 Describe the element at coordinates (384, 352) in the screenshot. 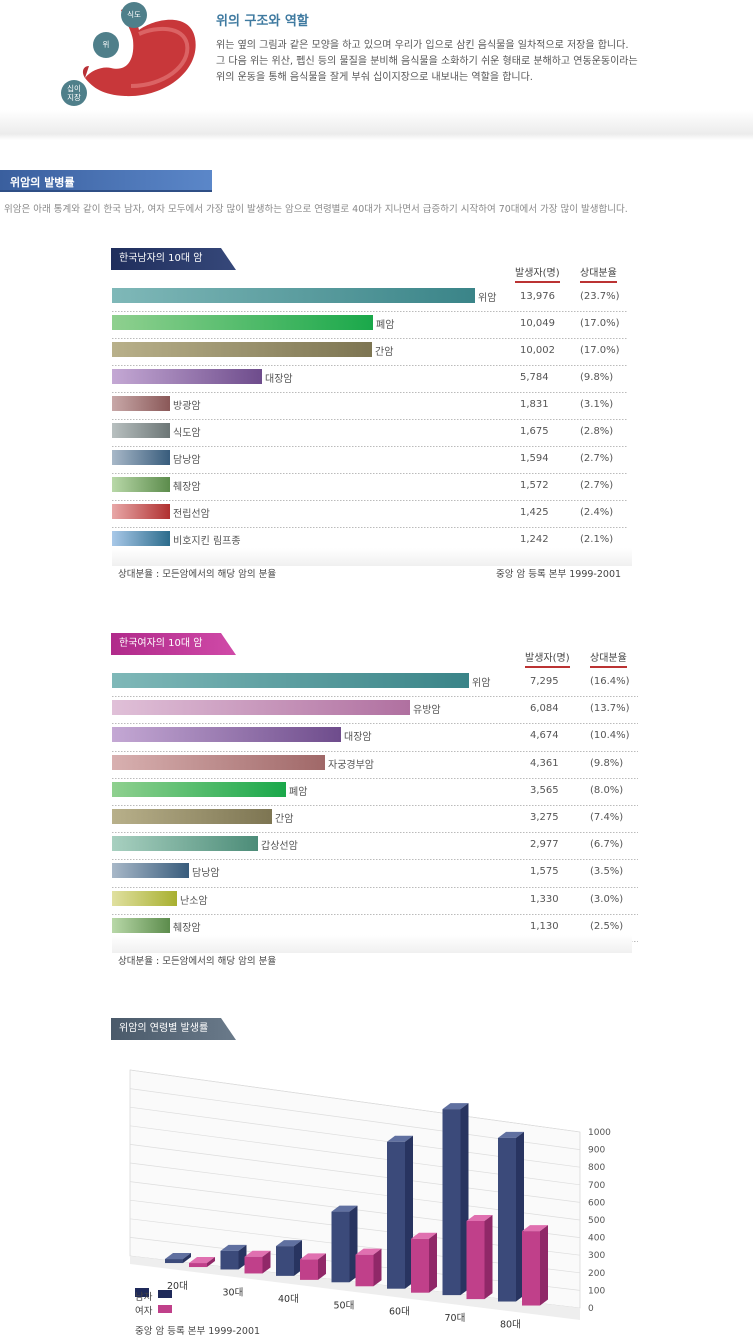

I see `male-bar-label: 간암` at that location.